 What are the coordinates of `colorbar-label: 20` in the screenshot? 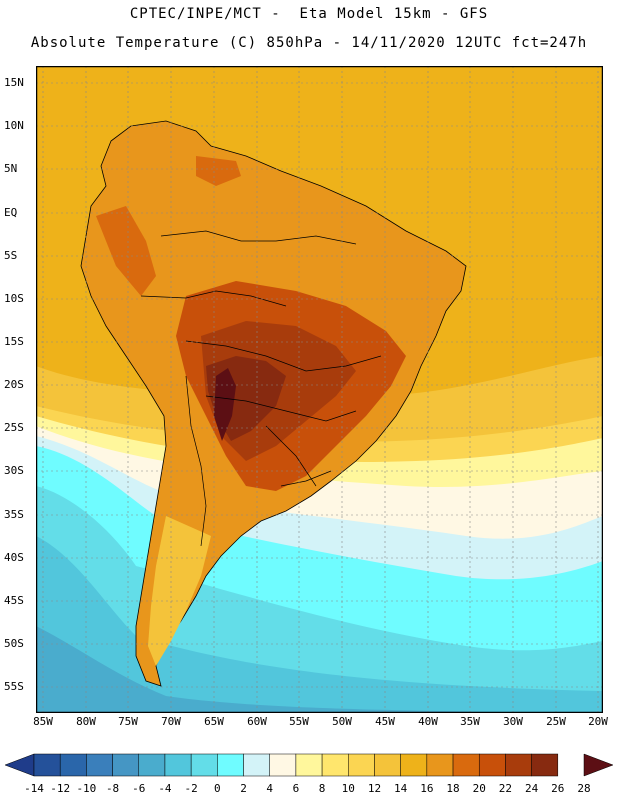 It's located at (479, 788).